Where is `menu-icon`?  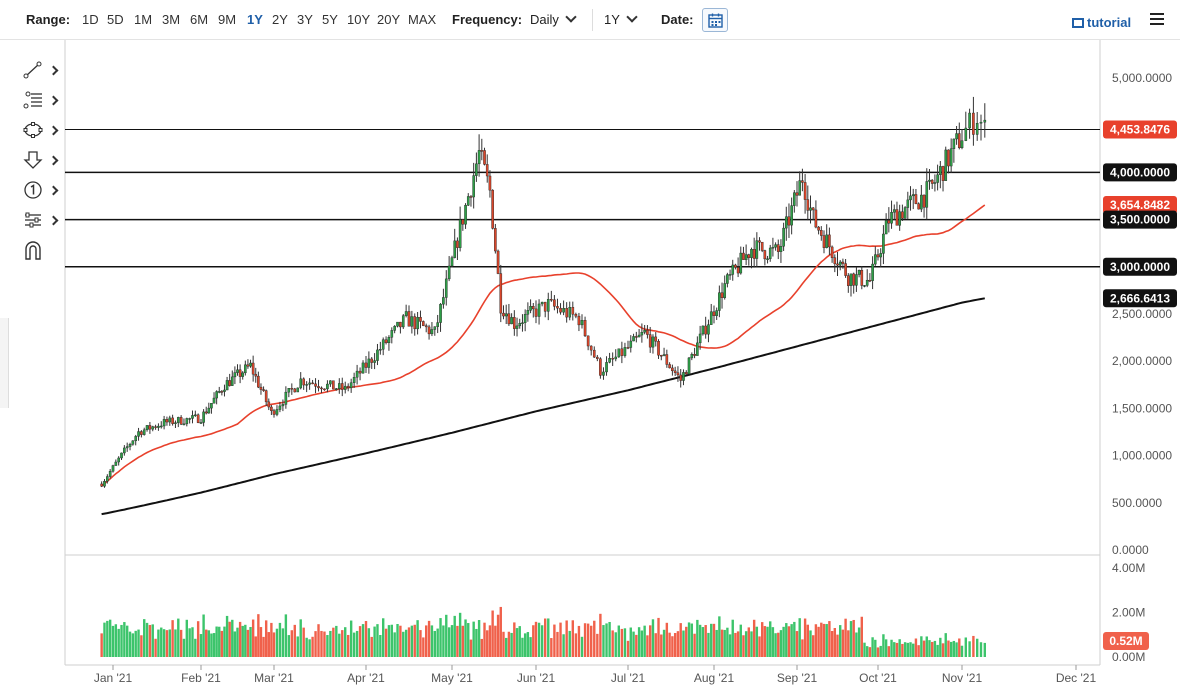 menu-icon is located at coordinates (1157, 19).